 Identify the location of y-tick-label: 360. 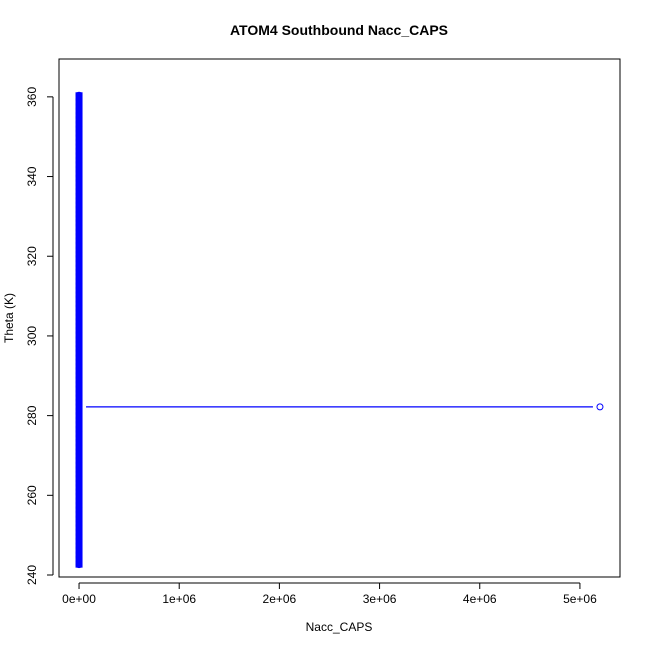
(32, 97).